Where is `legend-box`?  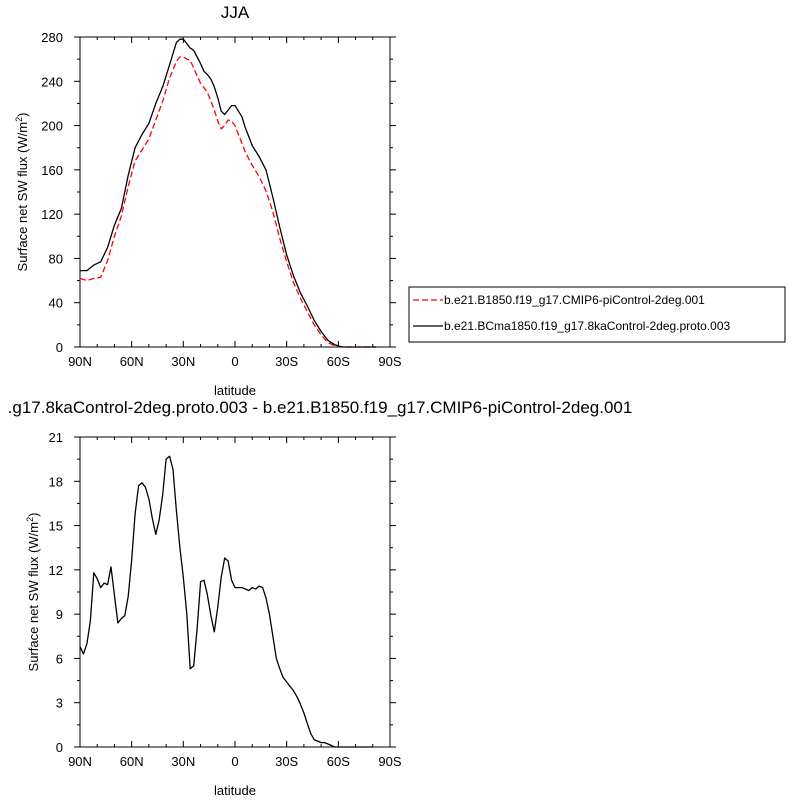
legend-box is located at coordinates (597, 314).